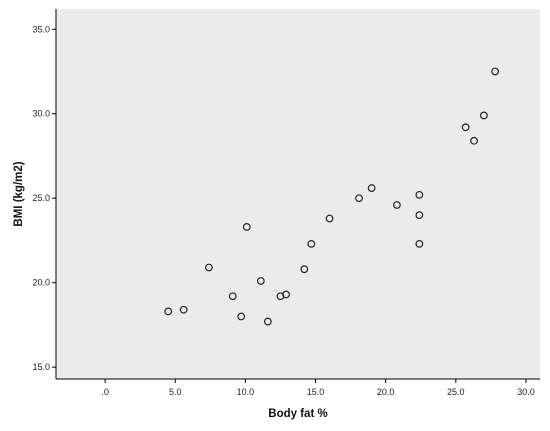 The width and height of the screenshot is (550, 431). Describe the element at coordinates (41, 283) in the screenshot. I see `y-tick-label: 20.0` at that location.